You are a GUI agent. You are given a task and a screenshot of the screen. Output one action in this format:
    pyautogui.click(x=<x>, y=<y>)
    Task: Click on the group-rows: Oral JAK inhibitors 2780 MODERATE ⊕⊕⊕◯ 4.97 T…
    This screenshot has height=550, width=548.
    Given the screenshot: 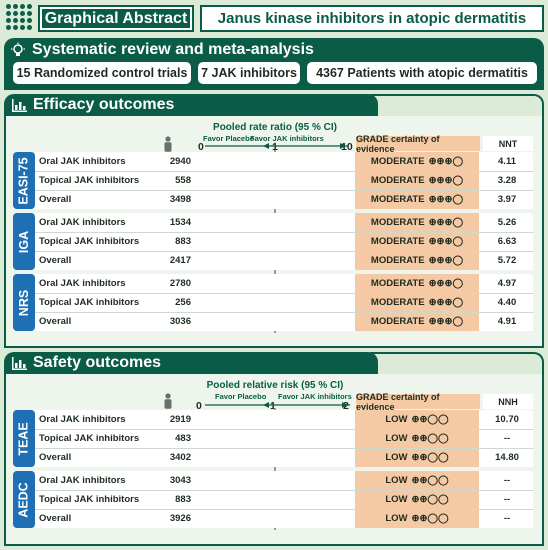 What is the action you would take?
    pyautogui.click(x=284, y=302)
    